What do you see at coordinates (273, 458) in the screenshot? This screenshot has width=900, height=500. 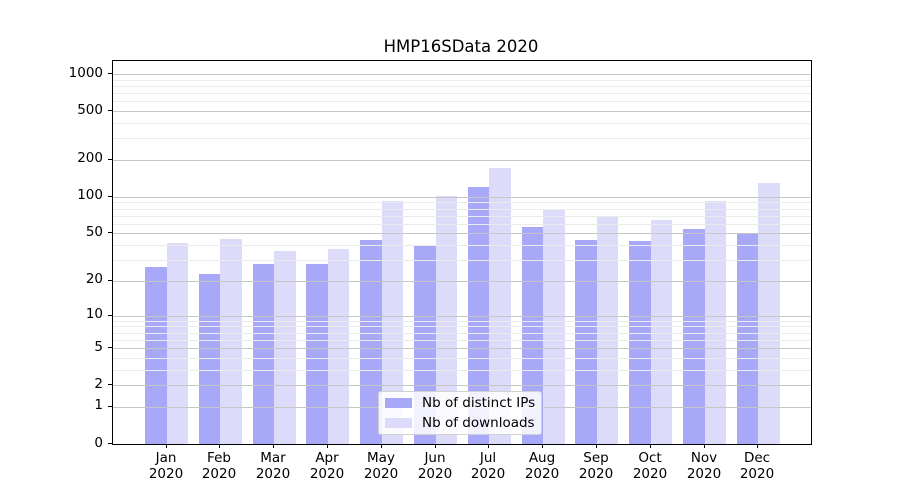 I see `x-tick-month: Mar` at bounding box center [273, 458].